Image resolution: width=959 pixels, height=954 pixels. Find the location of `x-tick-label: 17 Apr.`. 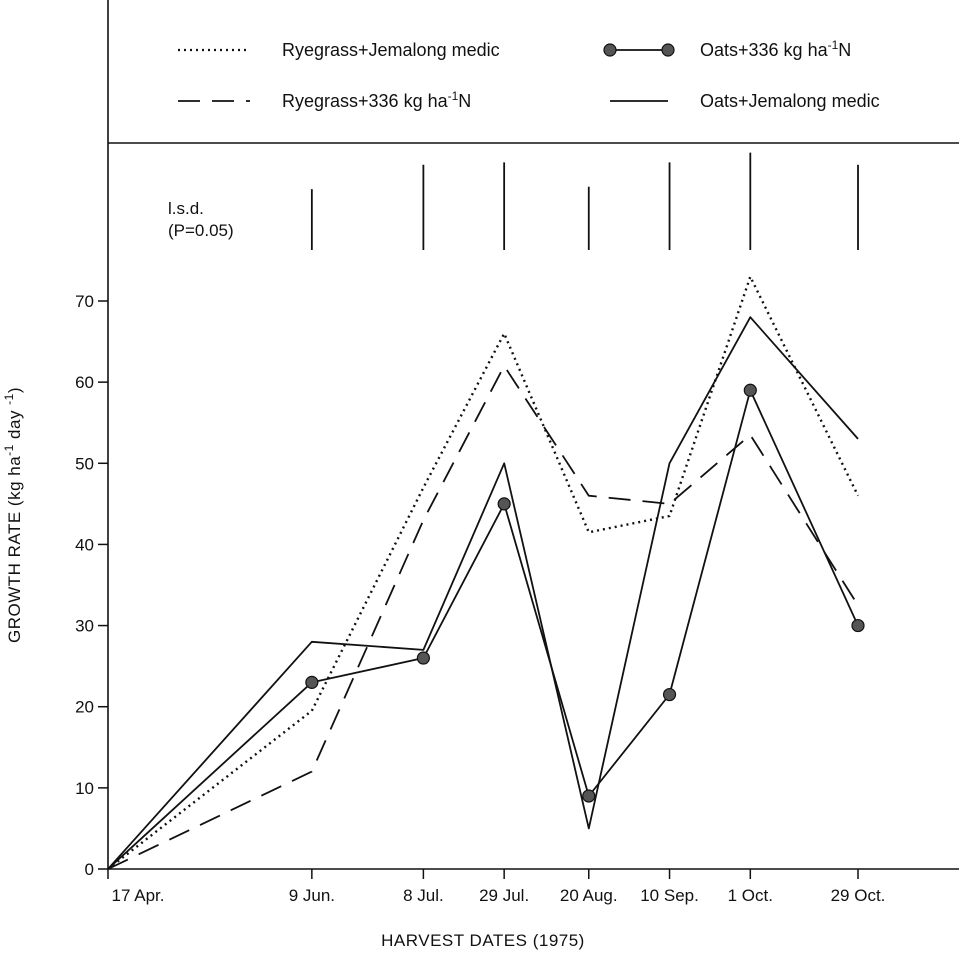

x-tick-label: 17 Apr. is located at coordinates (138, 895).